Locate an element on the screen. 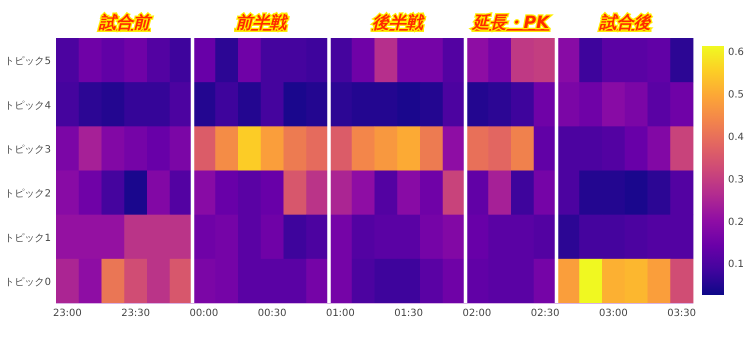  x-tick-label: 01:30 is located at coordinates (409, 313).